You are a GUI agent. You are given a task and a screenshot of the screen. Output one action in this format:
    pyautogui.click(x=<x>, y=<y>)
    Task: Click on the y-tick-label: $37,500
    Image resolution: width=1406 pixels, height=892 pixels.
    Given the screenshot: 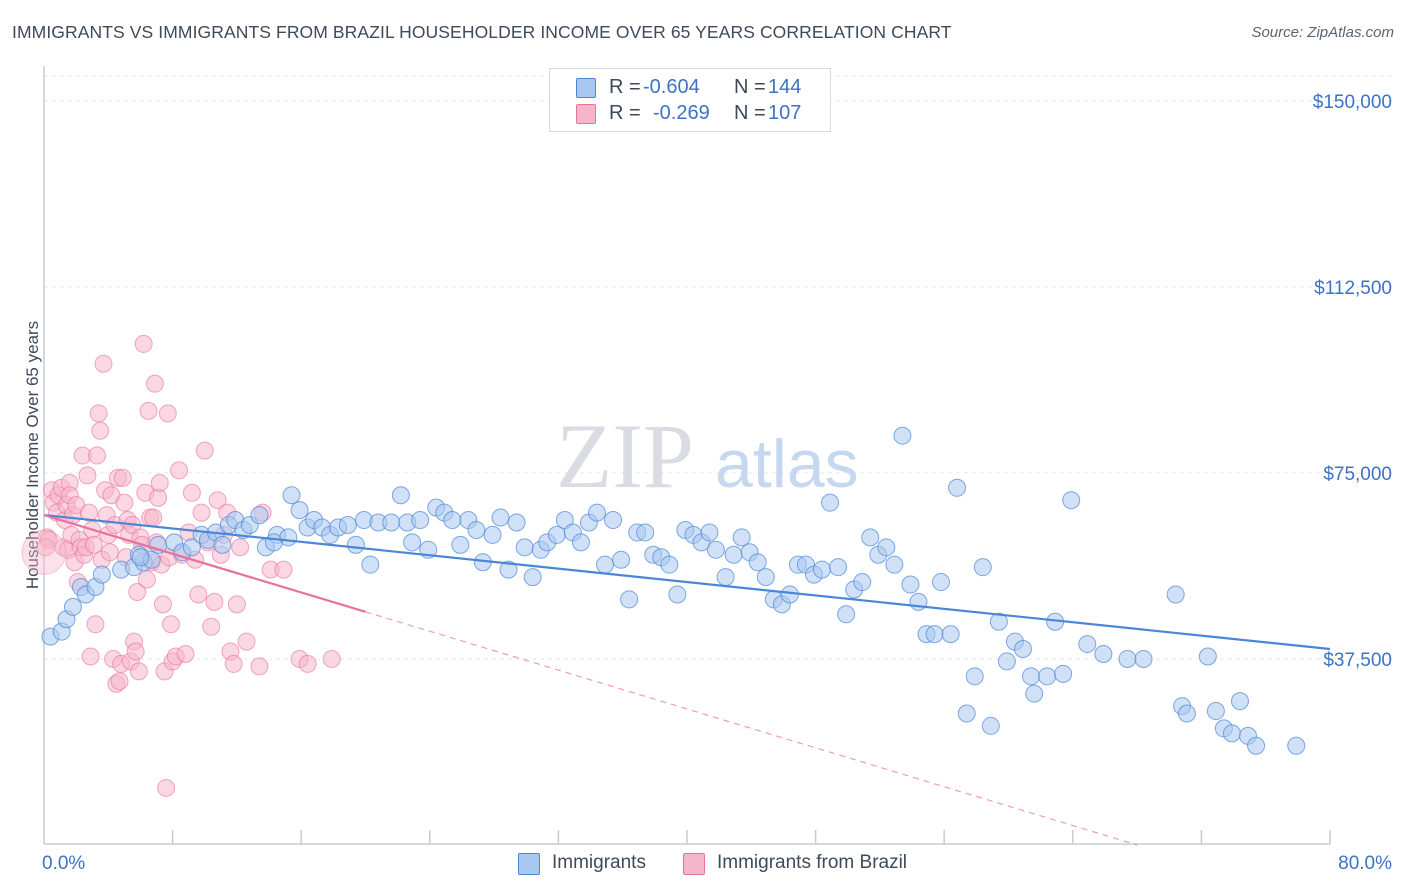 What is the action you would take?
    pyautogui.click(x=1357, y=660)
    